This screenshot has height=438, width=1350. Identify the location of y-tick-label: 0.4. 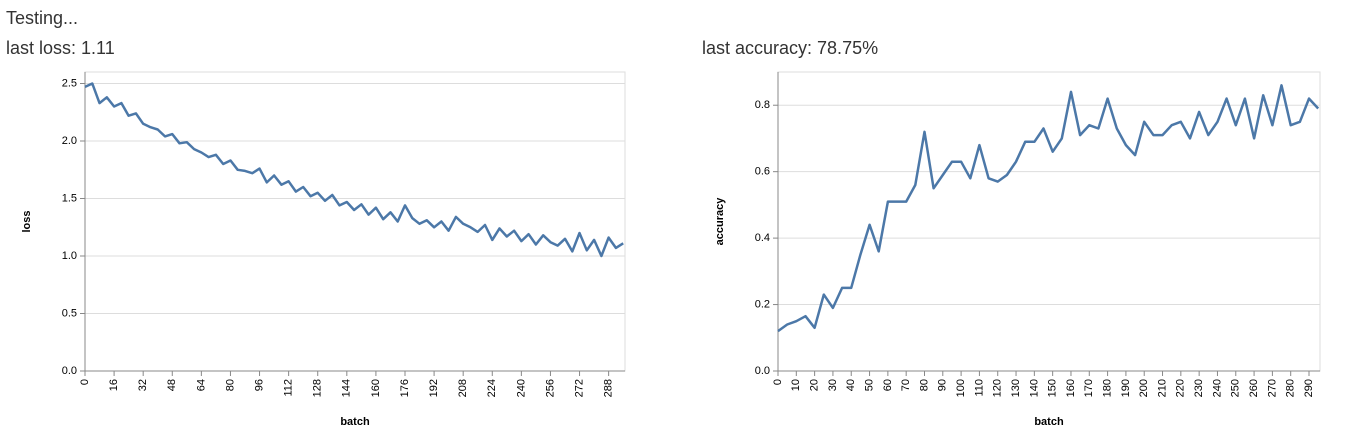
(762, 238).